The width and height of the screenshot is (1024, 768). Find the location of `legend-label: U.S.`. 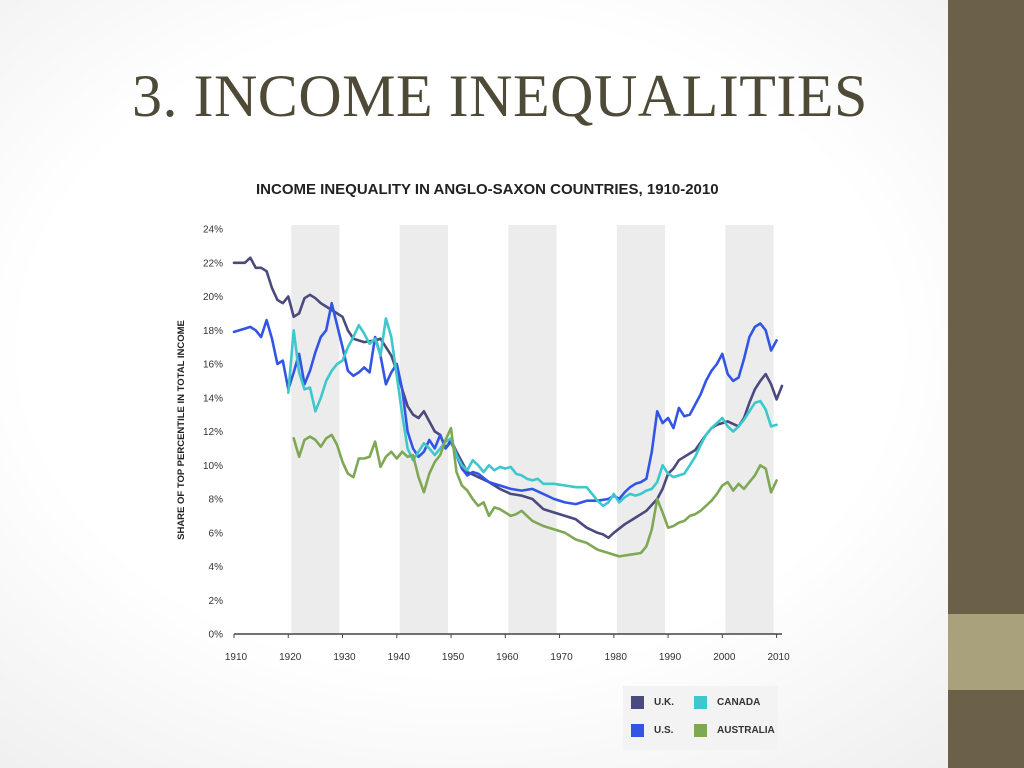

legend-label: U.S. is located at coordinates (664, 730).